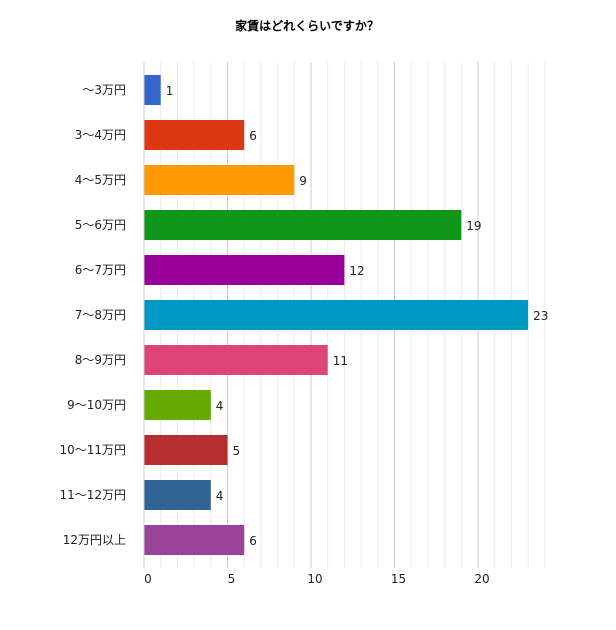 Image resolution: width=616 pixels, height=630 pixels. What do you see at coordinates (232, 579) in the screenshot?
I see `x-tick-label: 5` at bounding box center [232, 579].